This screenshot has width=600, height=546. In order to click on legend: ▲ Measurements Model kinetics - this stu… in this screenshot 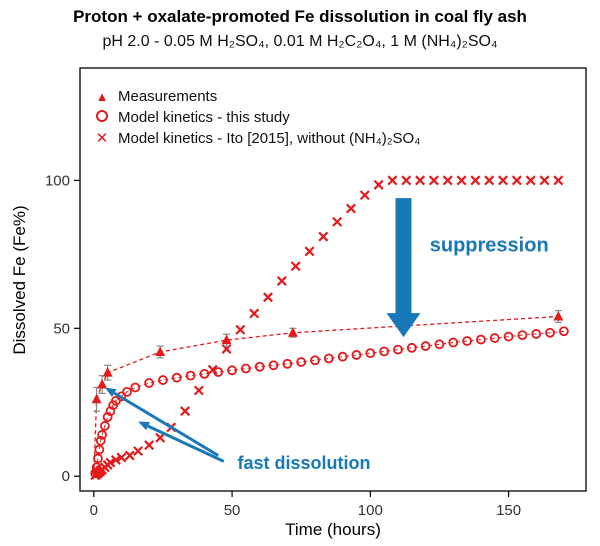, I will do `click(256, 117)`.